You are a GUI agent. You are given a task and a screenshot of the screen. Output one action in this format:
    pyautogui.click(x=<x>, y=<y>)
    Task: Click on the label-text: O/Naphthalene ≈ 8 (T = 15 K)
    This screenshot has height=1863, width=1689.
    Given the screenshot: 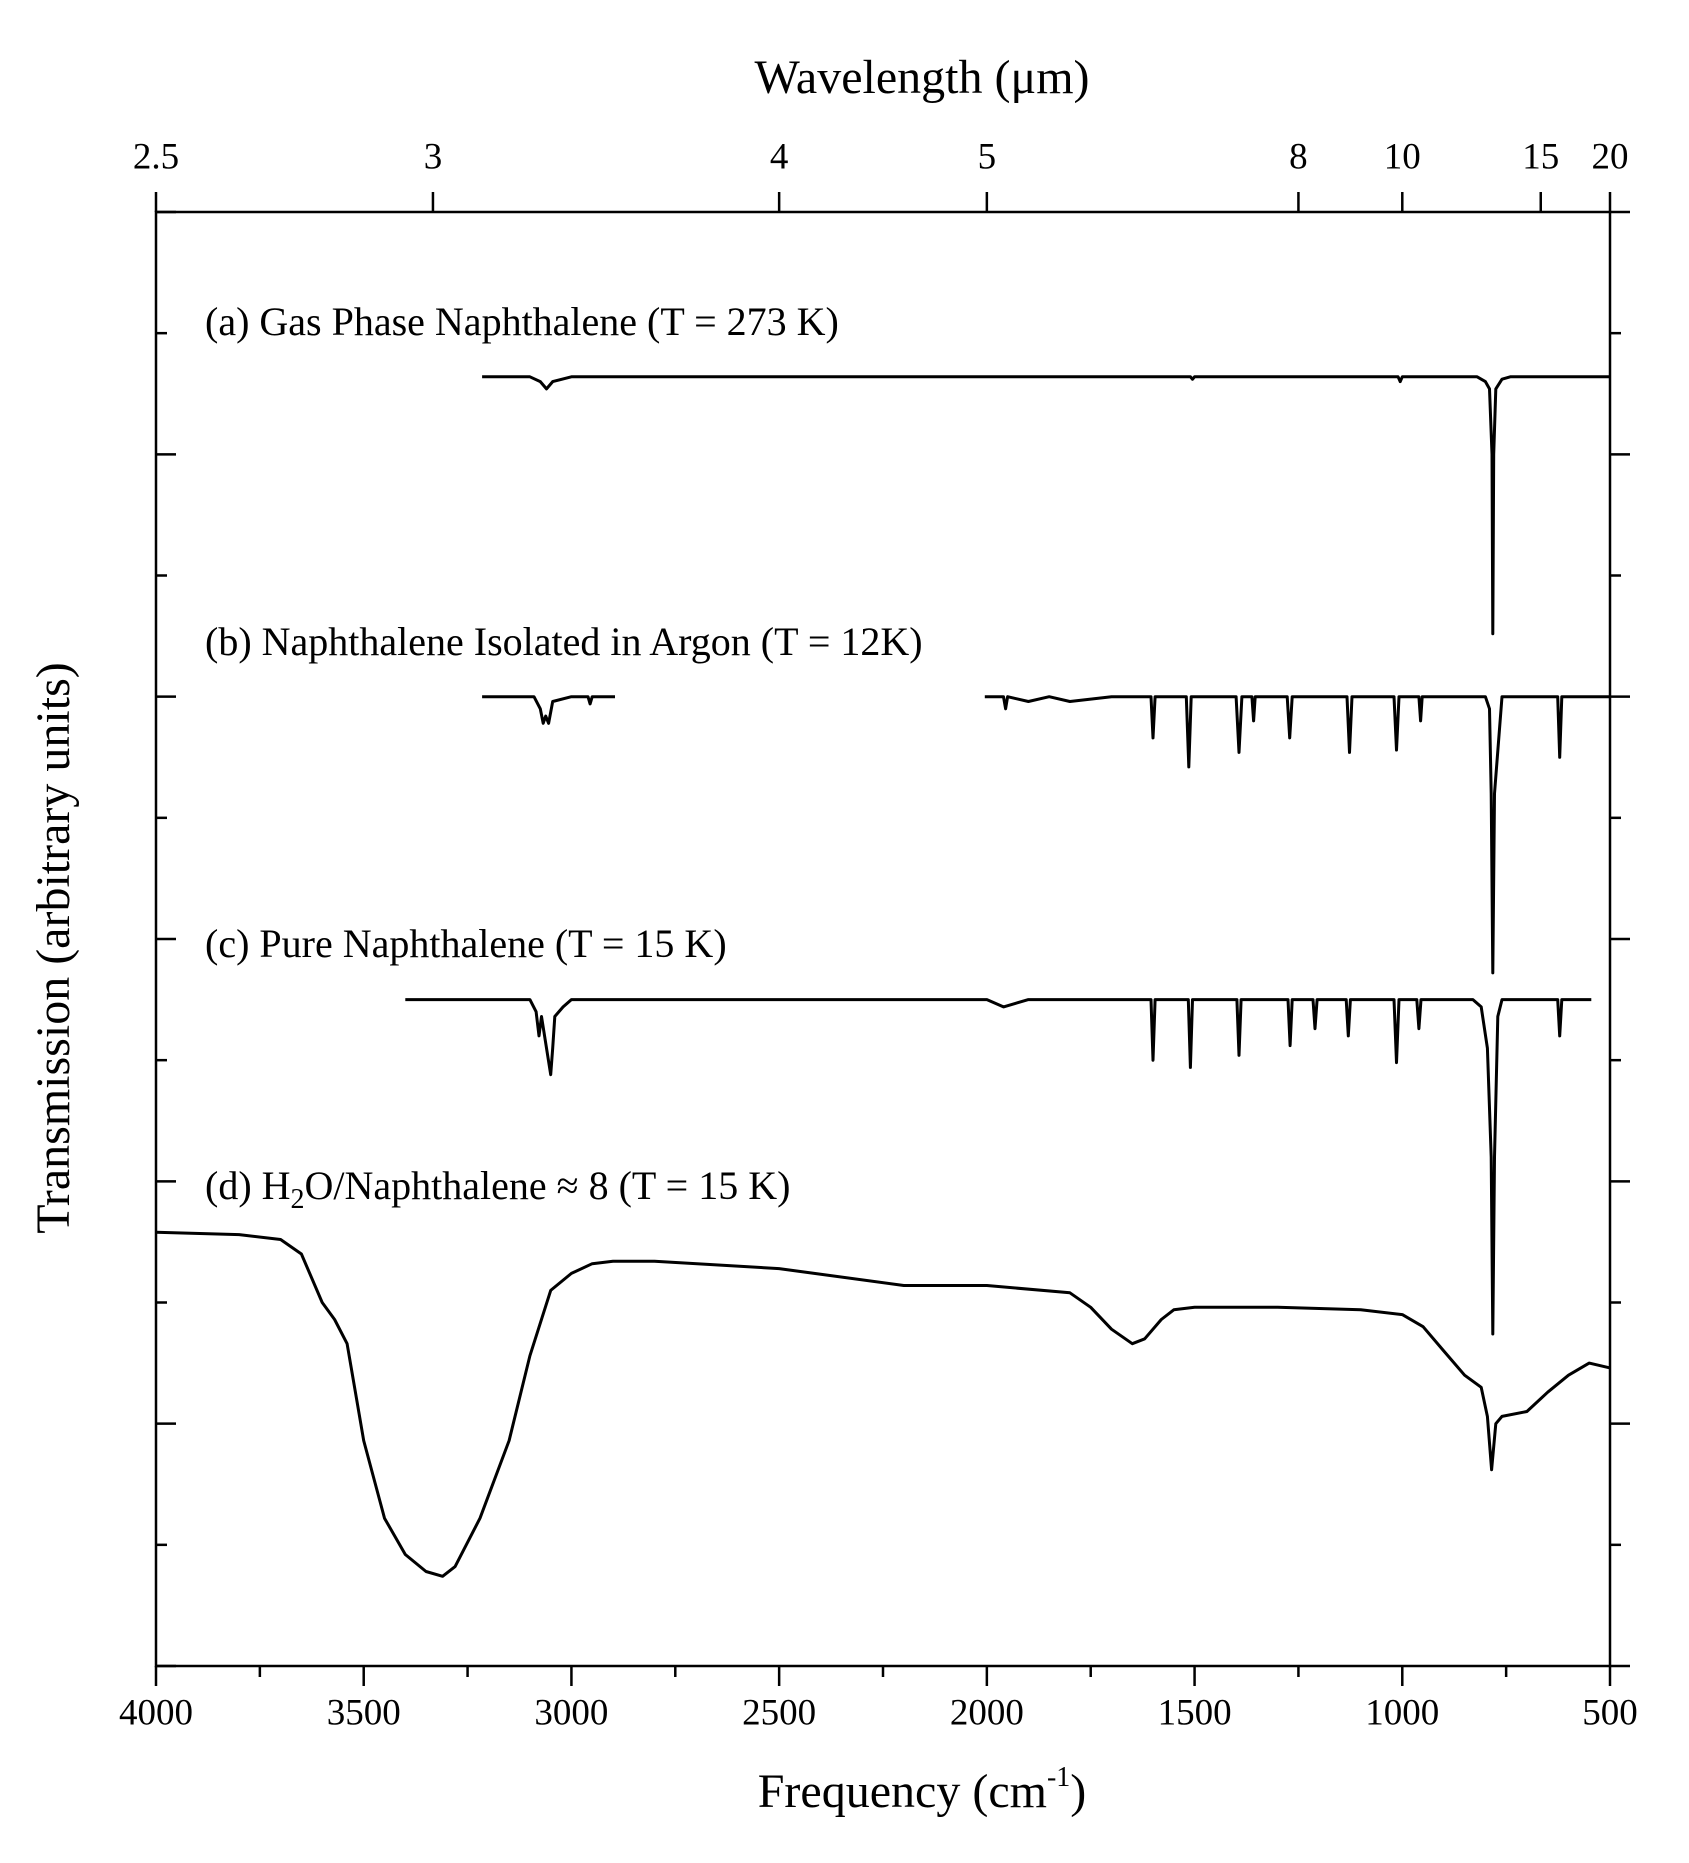 What is the action you would take?
    pyautogui.click(x=548, y=1185)
    